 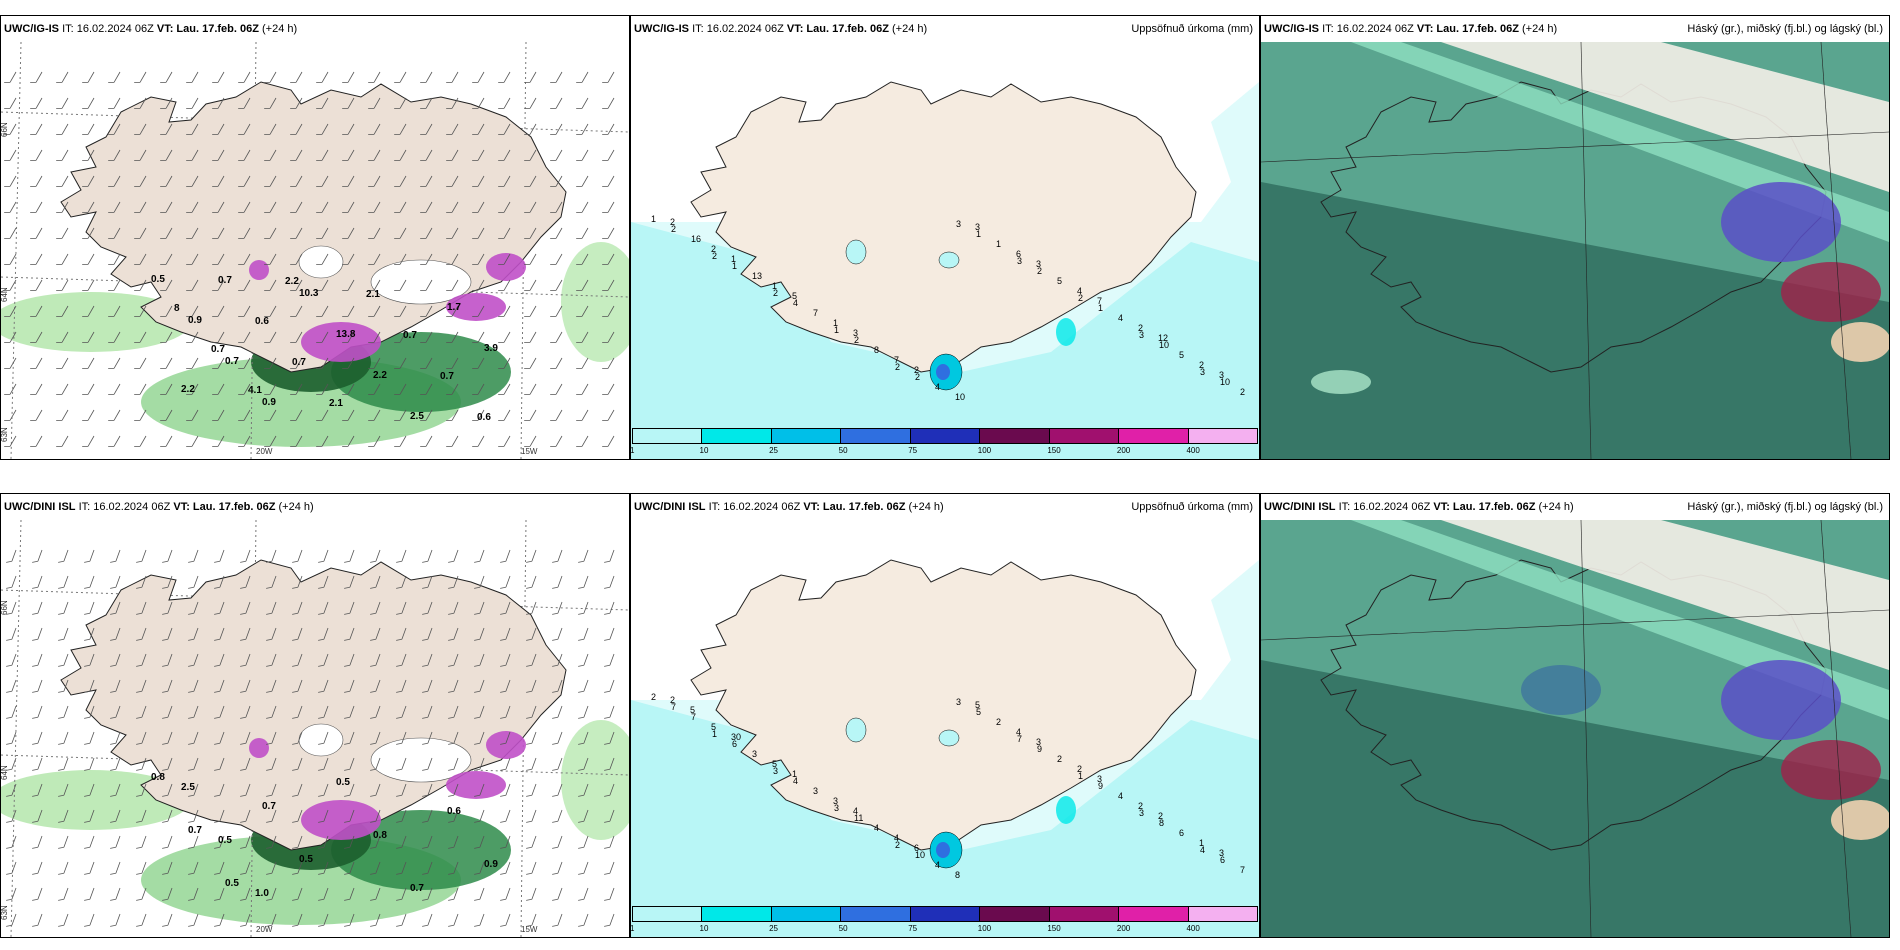 I want to click on precip-value-label: 1, so click(x=794, y=774).